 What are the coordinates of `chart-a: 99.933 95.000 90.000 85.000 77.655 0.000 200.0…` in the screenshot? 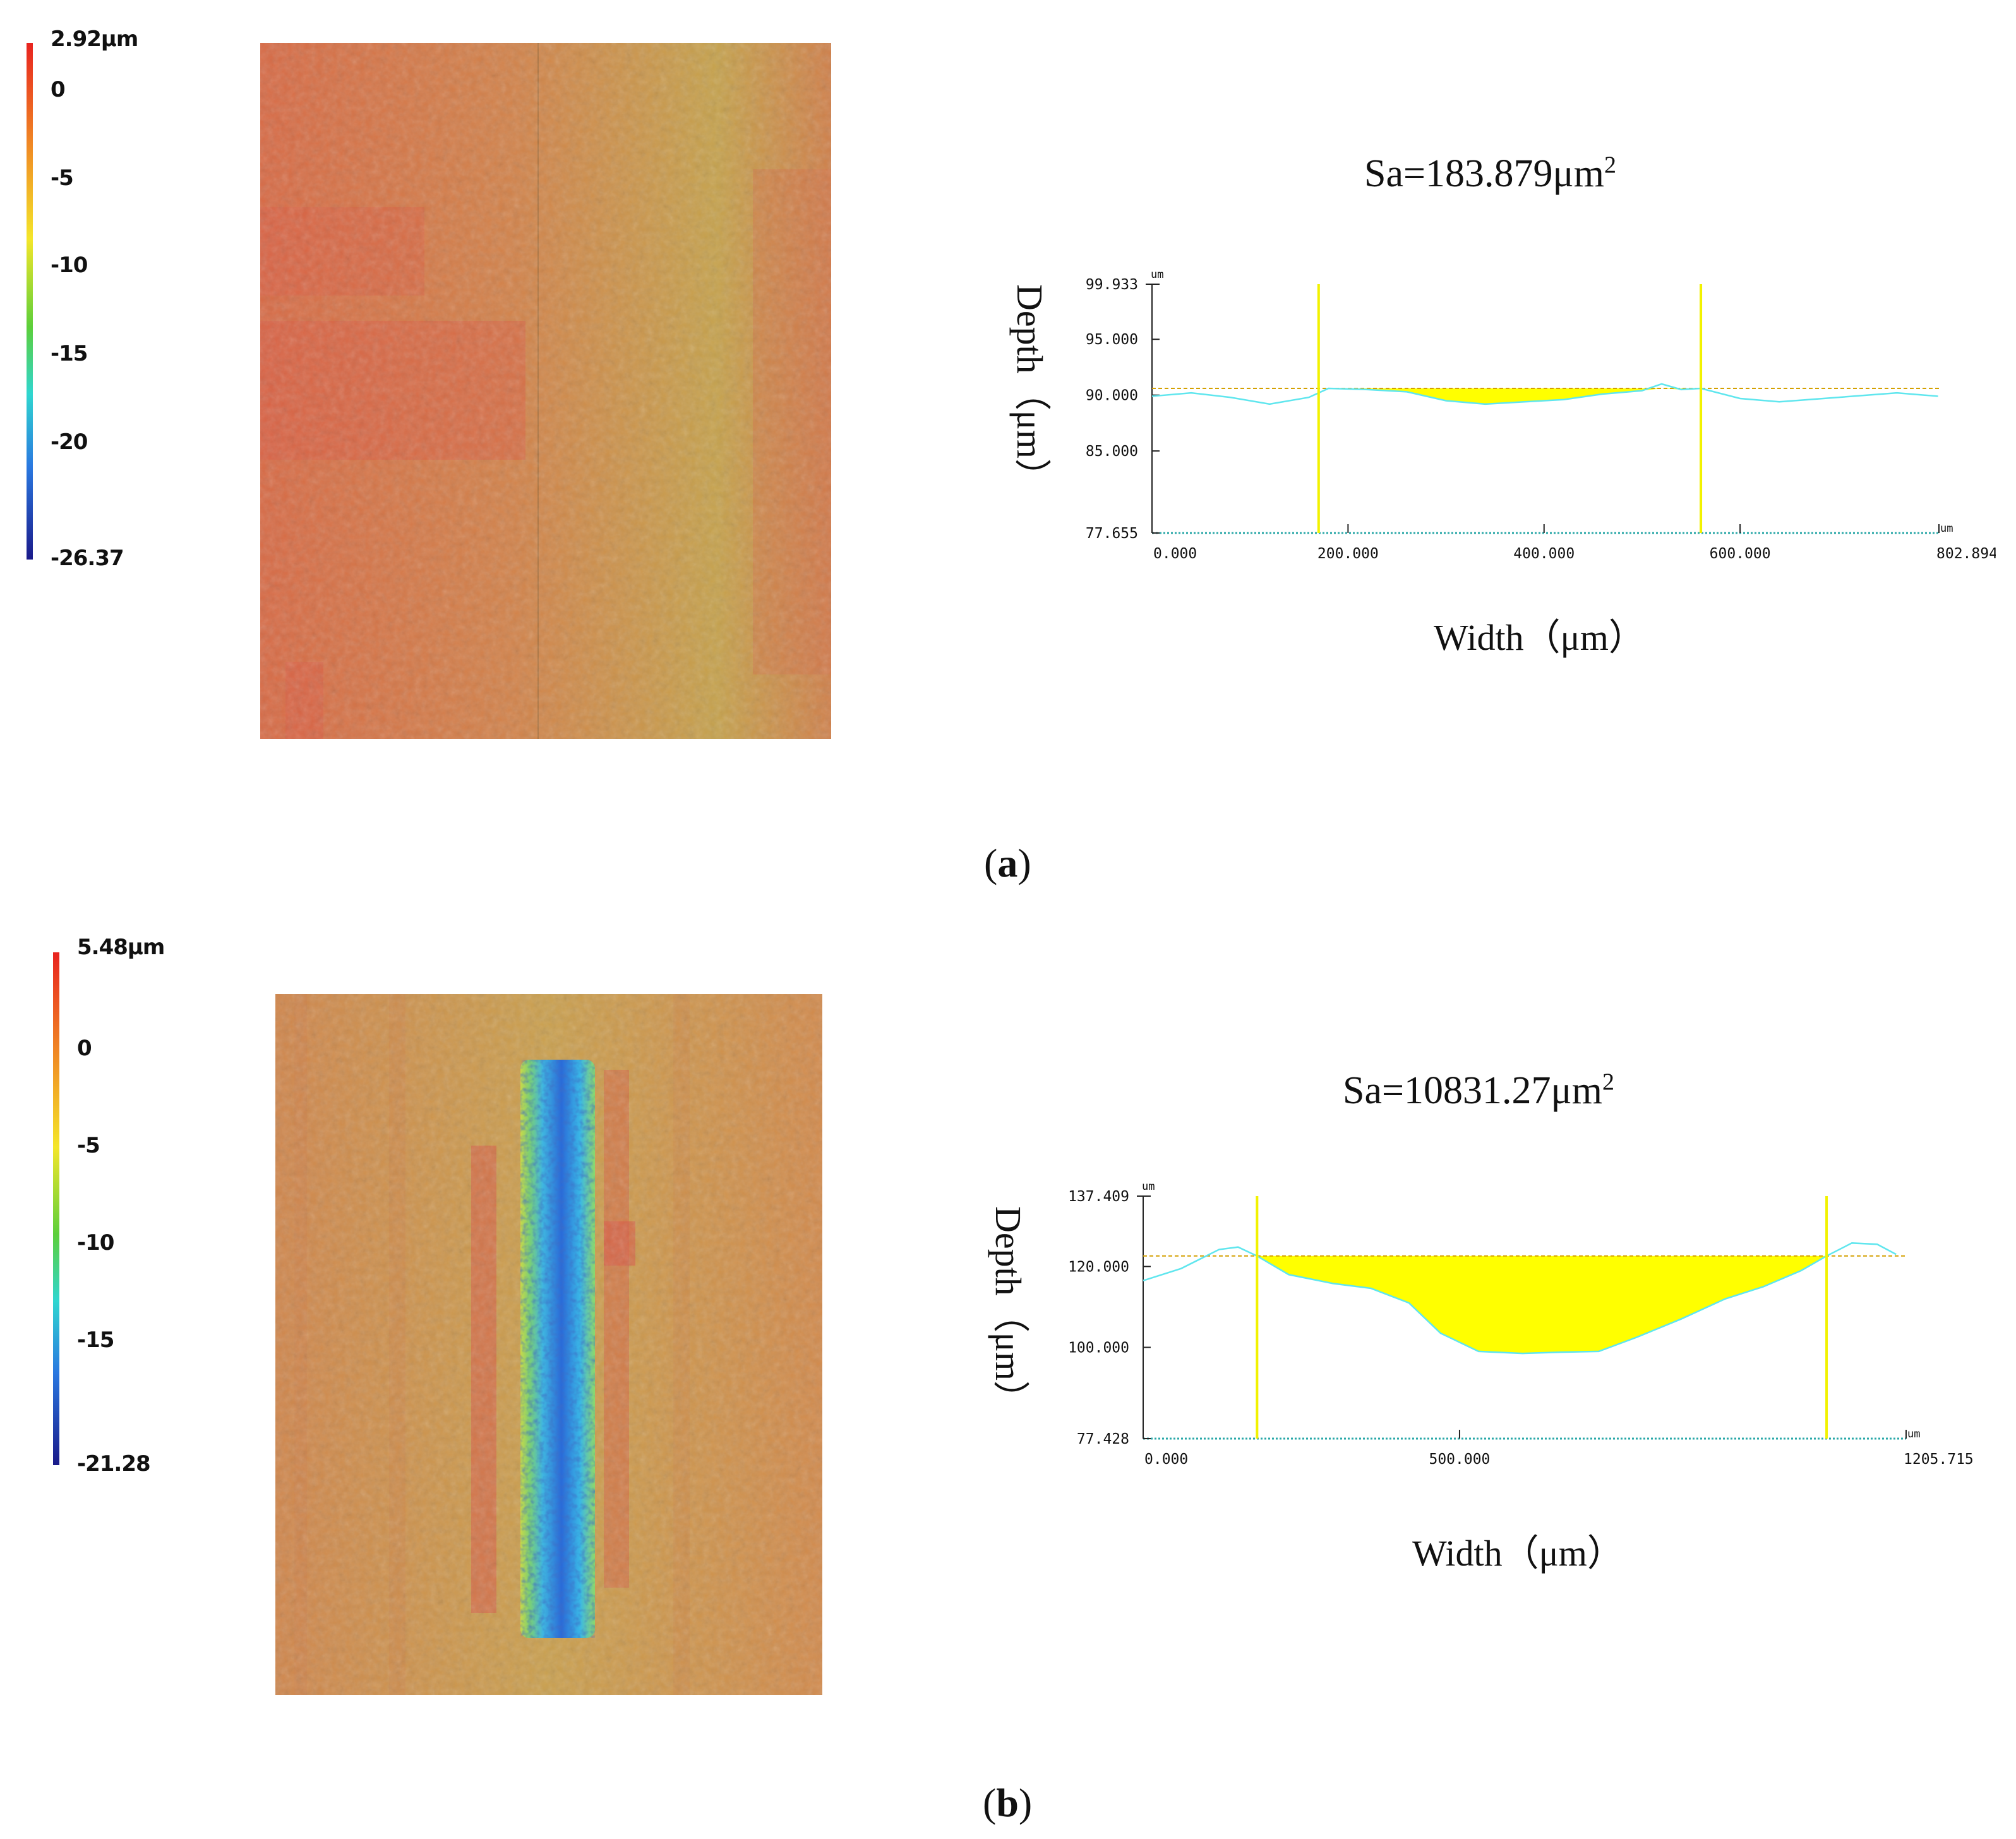 It's located at (1541, 415).